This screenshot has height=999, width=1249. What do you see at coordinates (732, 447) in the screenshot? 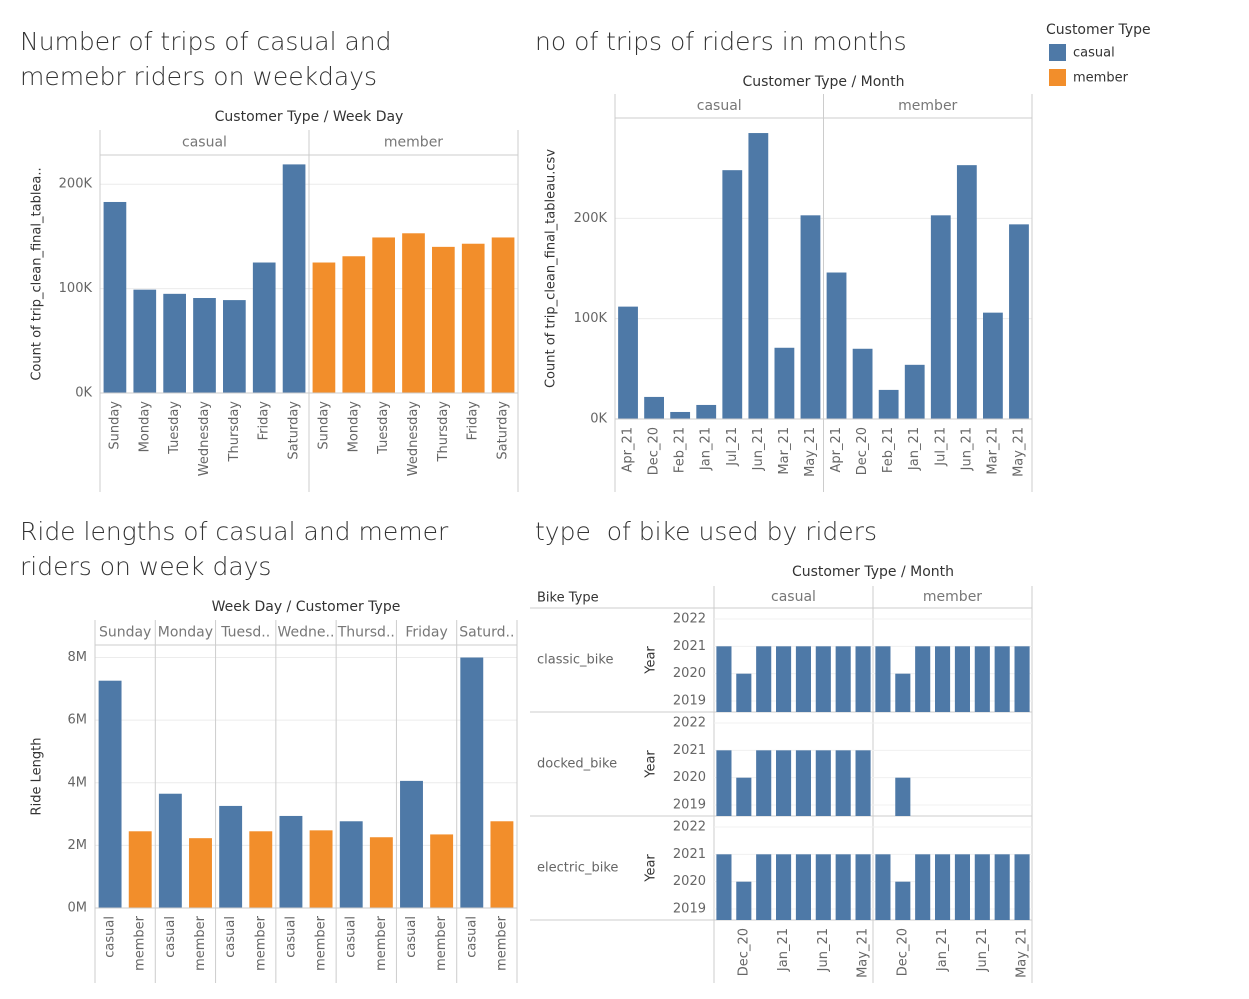
I see `x-tick-label: Jul_21` at bounding box center [732, 447].